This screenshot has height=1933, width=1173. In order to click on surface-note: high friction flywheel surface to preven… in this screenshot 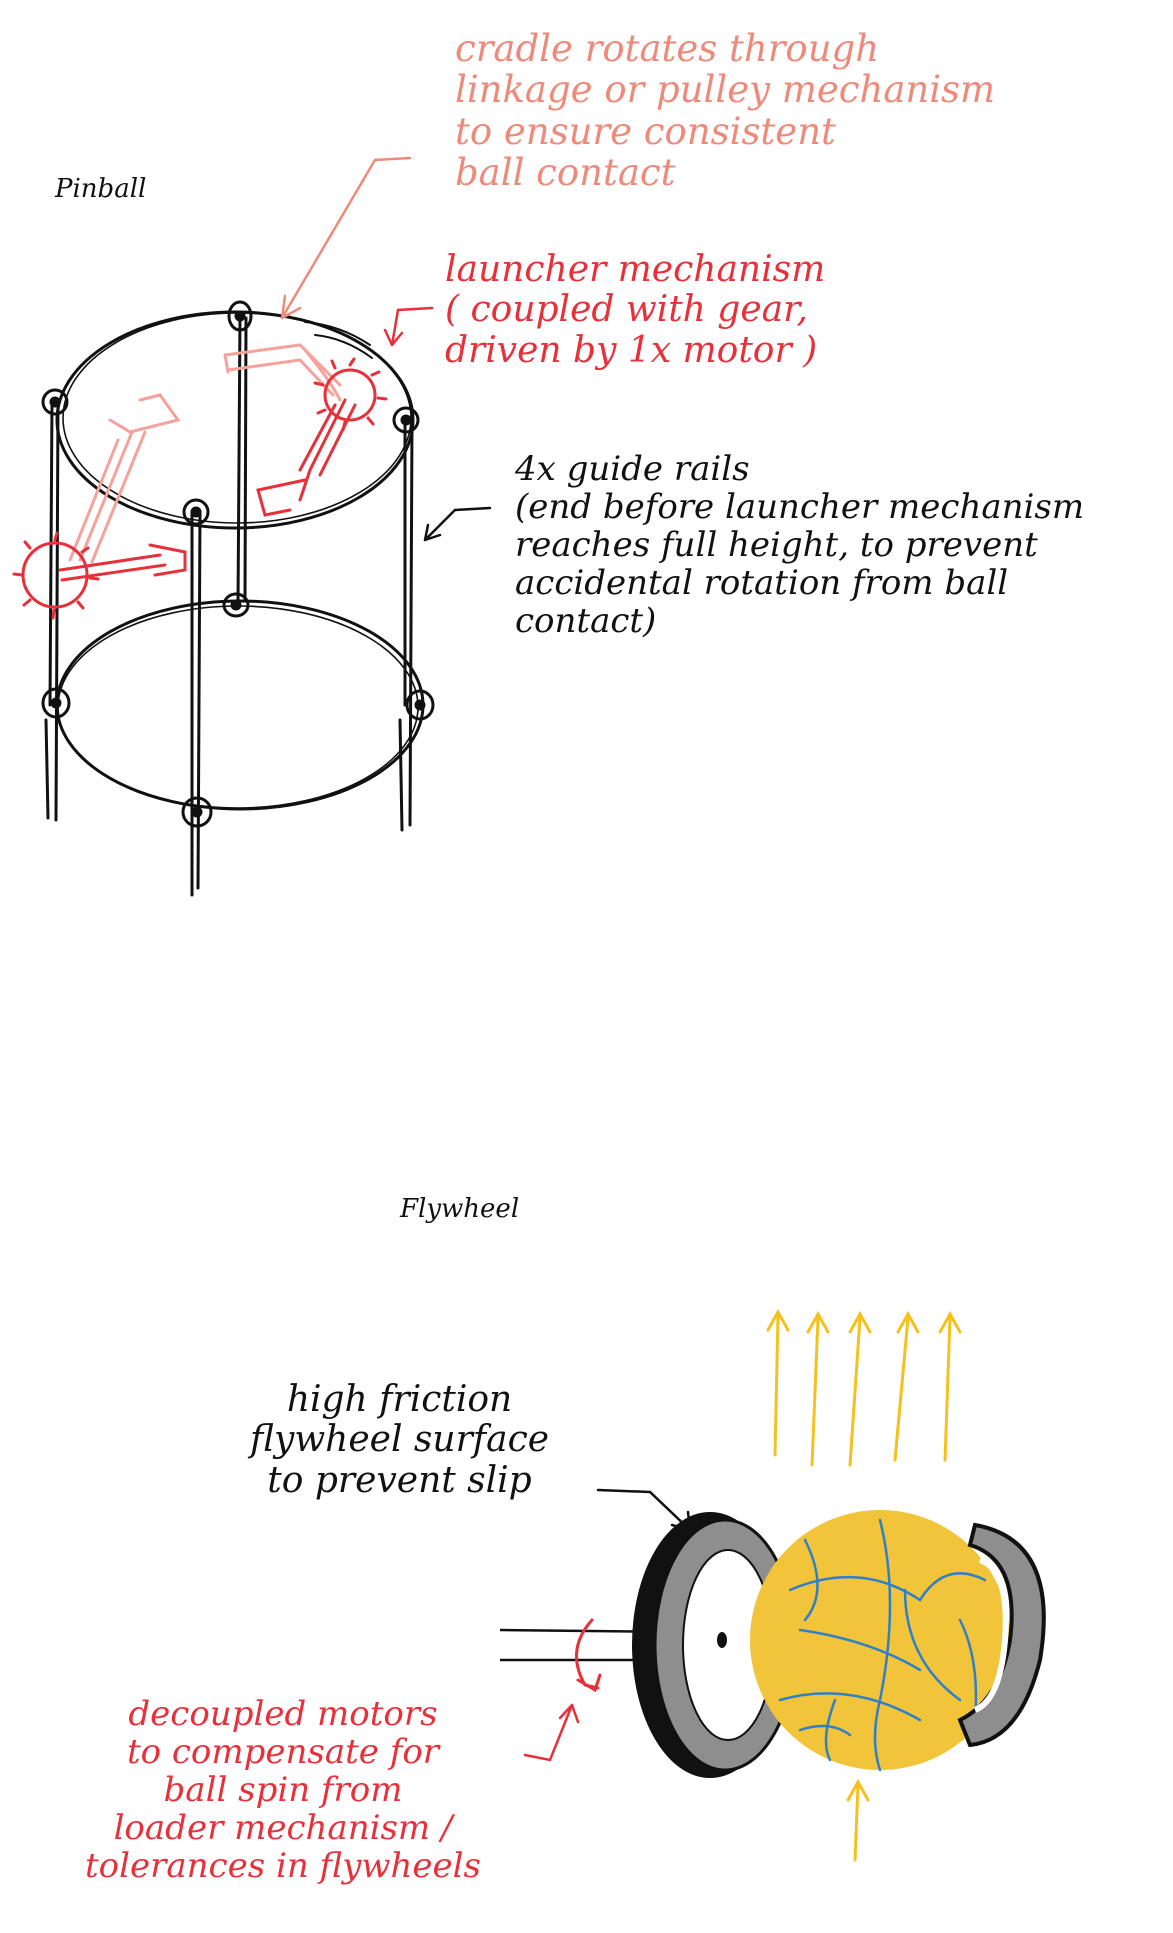, I will do `click(400, 1440)`.